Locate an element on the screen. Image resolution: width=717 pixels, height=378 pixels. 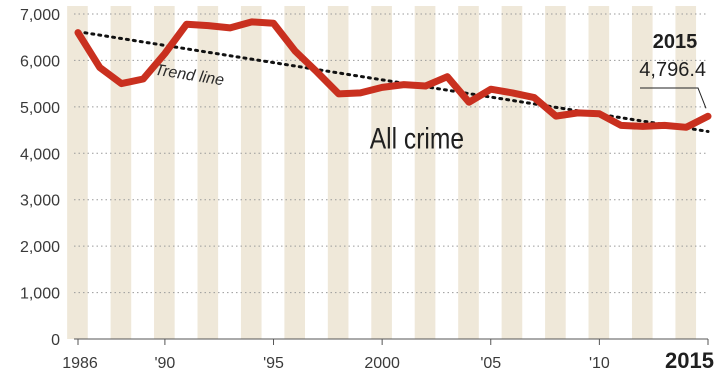
callout-2015: 2015 4,796.4 is located at coordinates (673, 70).